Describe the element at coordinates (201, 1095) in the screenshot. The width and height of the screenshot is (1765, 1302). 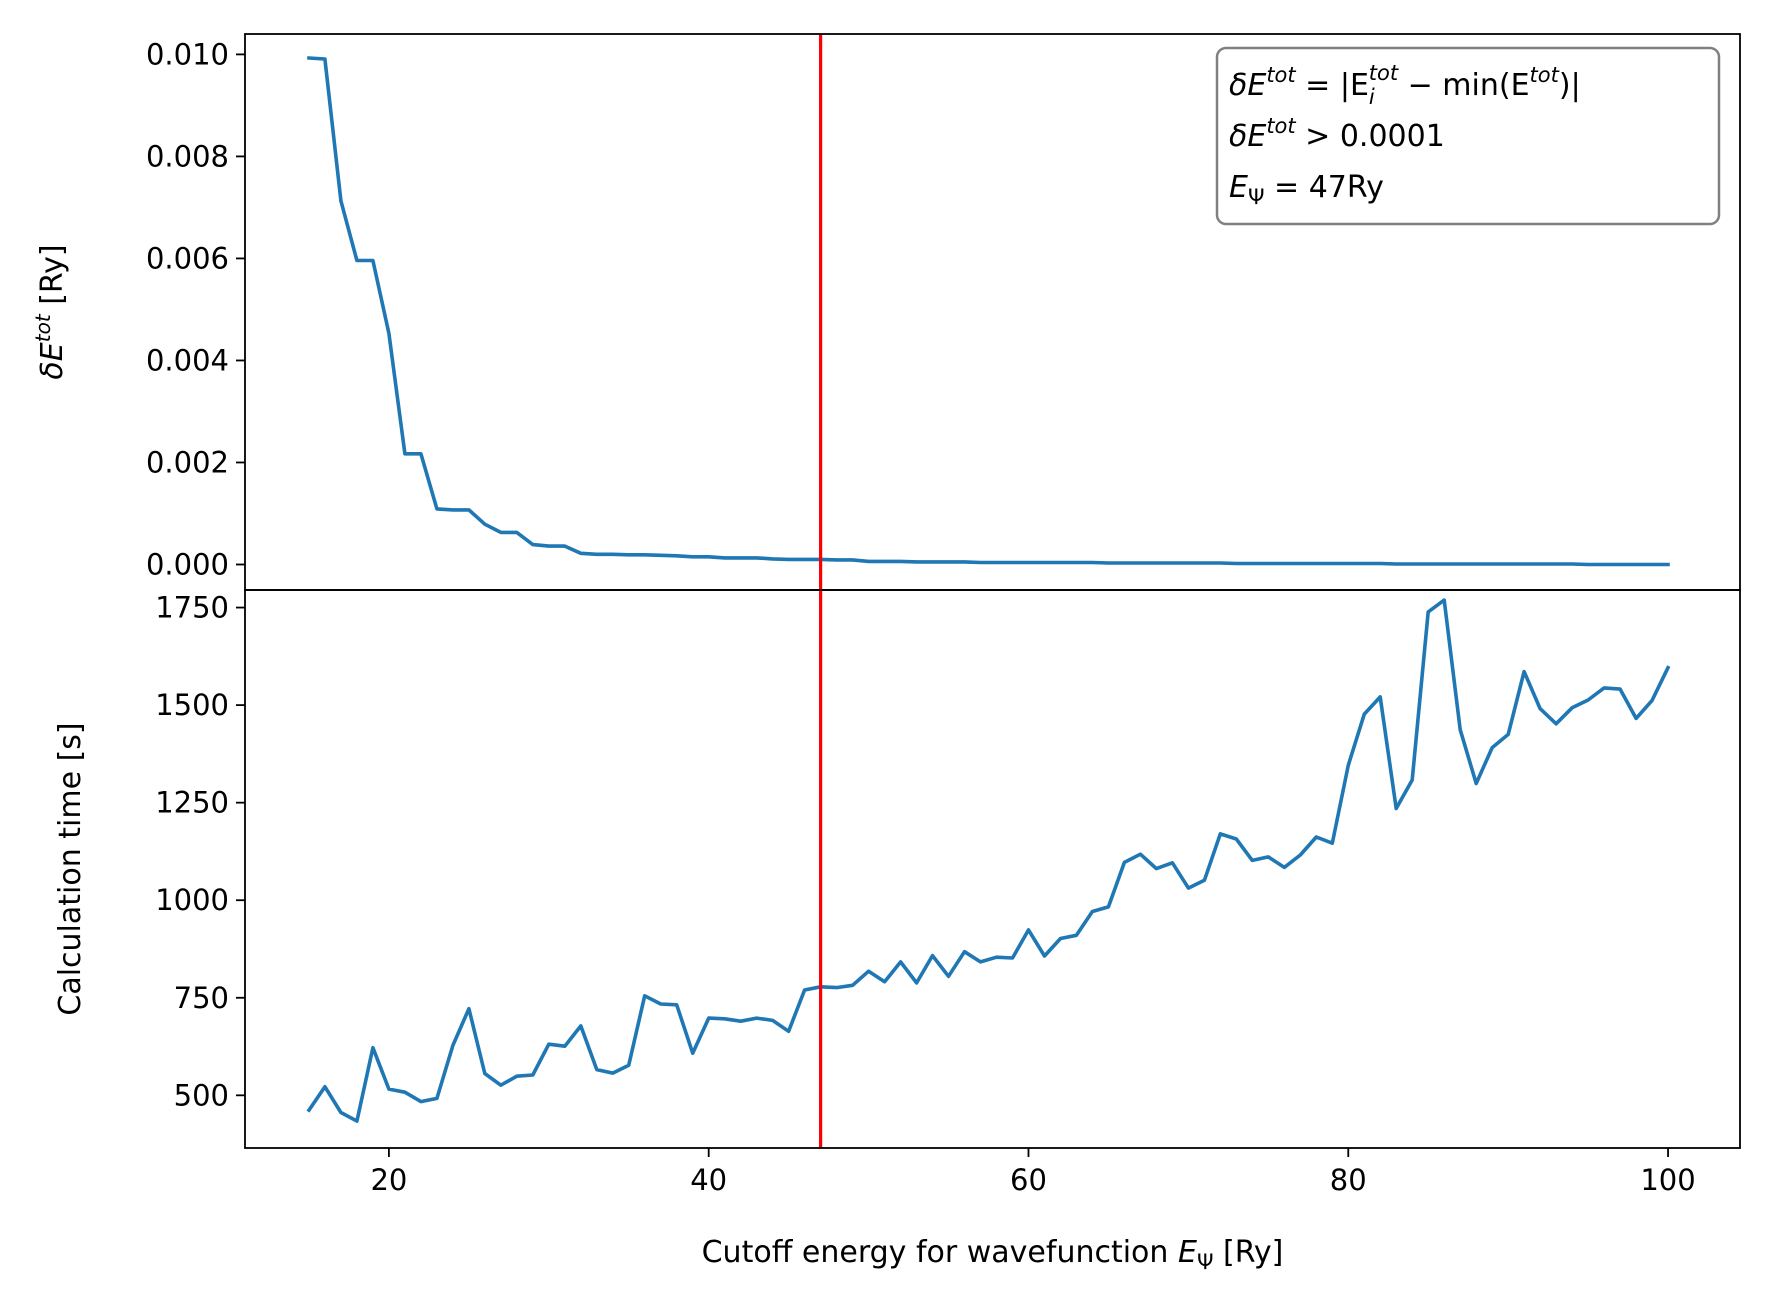
I see `bottom-ytick-label: 500` at that location.